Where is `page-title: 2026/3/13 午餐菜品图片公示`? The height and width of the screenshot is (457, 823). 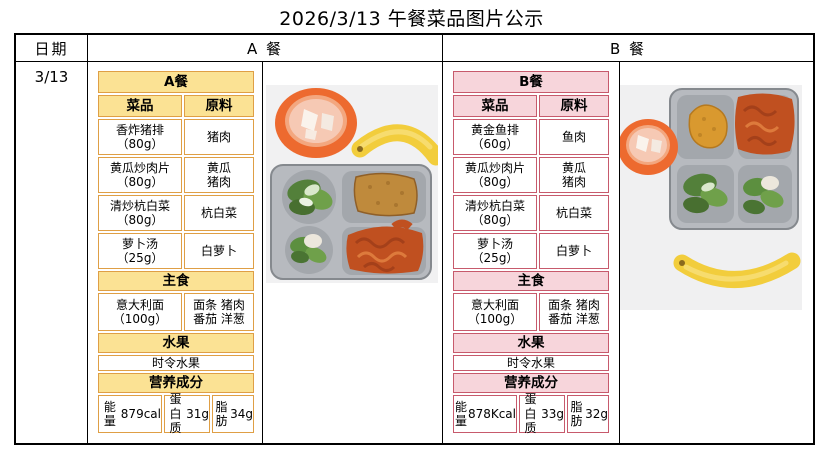 page-title: 2026/3/13 午餐菜品图片公示 is located at coordinates (411, 19).